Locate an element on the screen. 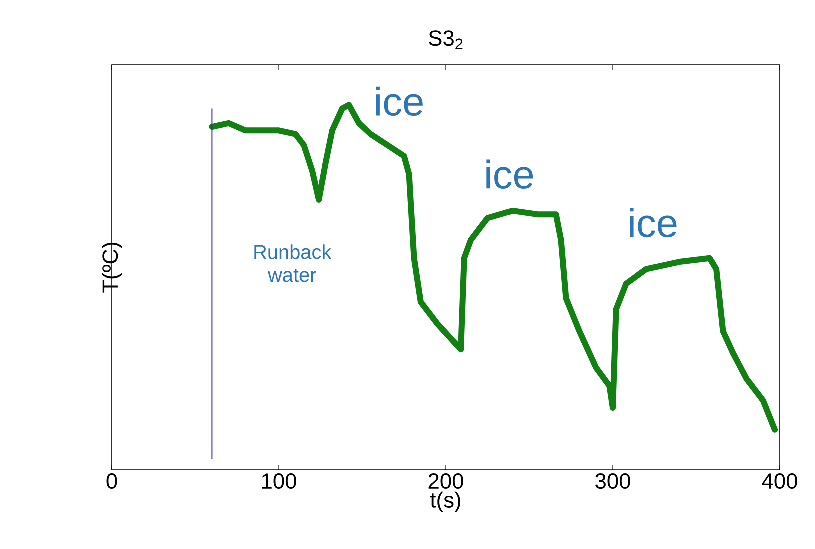 Image resolution: width=815 pixels, height=549 pixels. chart-title: S3$_{2}$ is located at coordinates (446, 40).